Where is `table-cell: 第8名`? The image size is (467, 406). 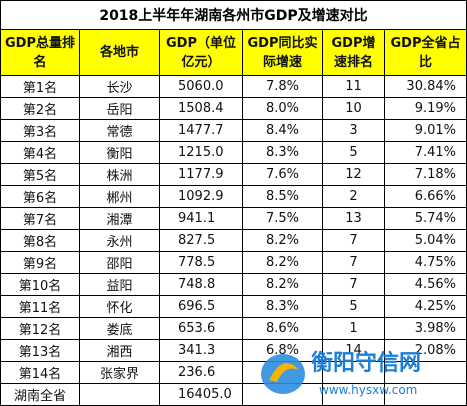 table-cell: 第8名 is located at coordinates (40, 241).